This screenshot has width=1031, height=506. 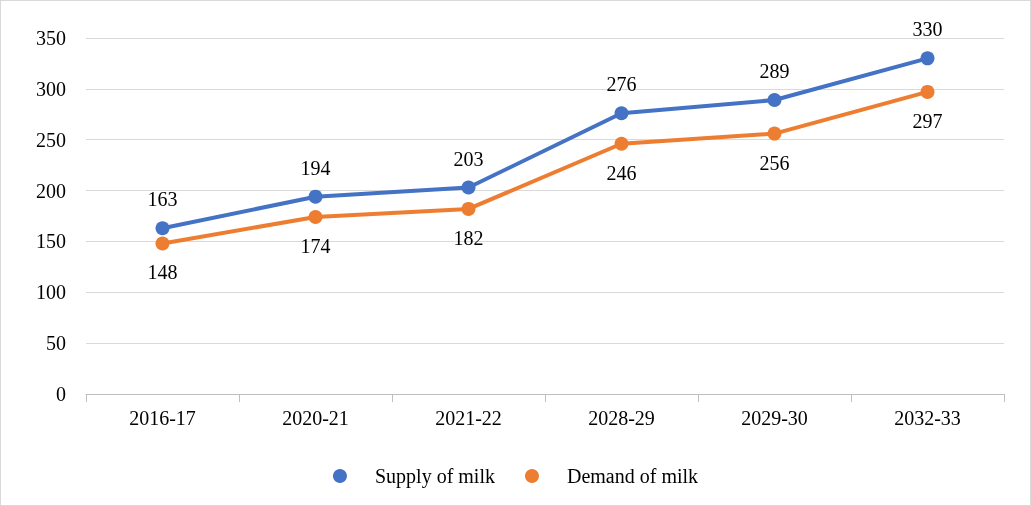 I want to click on y-tick-label: 0, so click(x=61, y=394).